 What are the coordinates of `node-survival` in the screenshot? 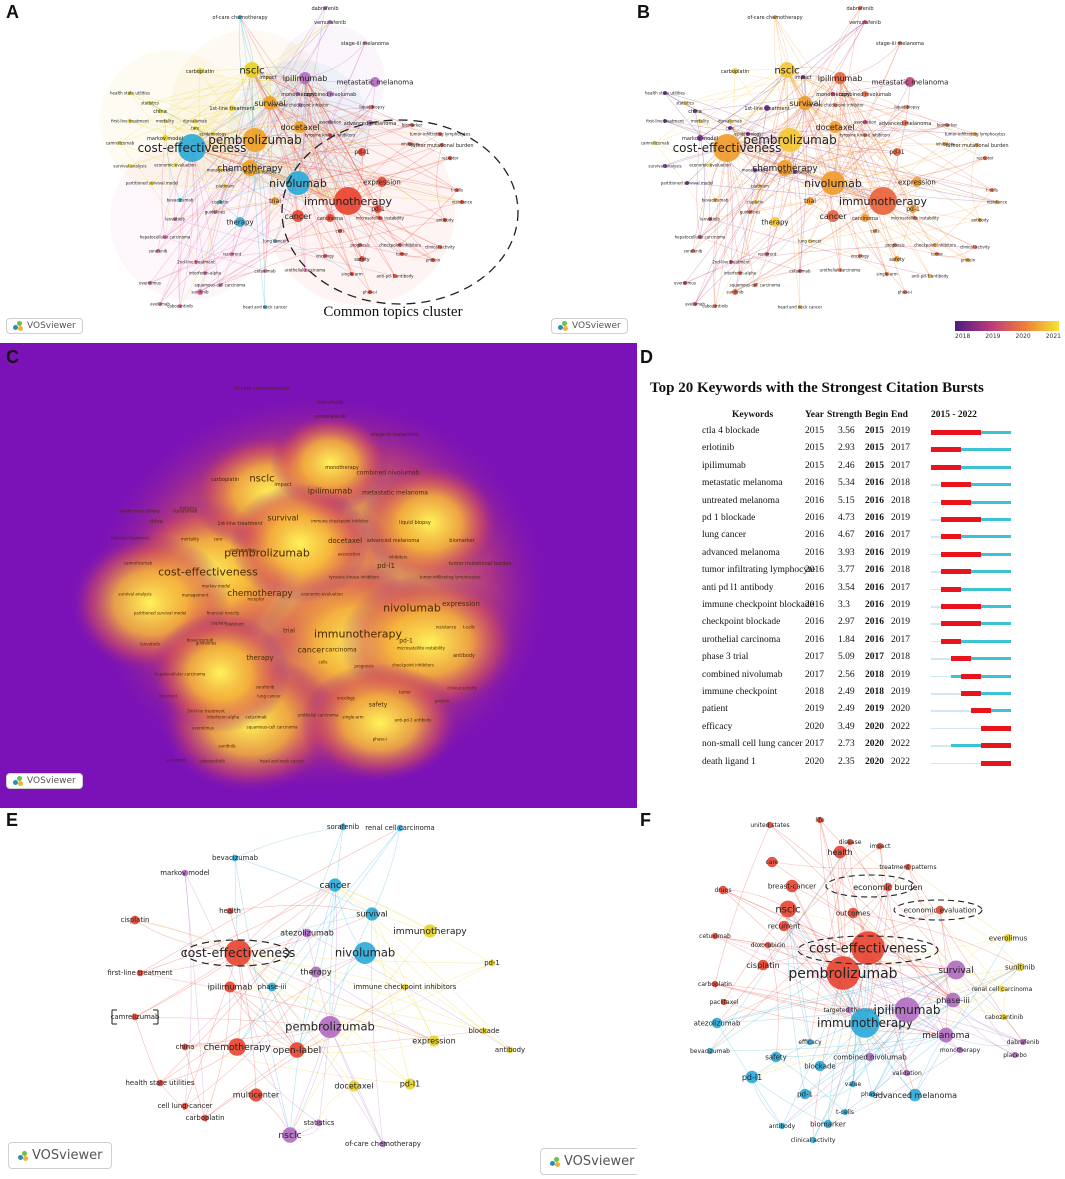 It's located at (805, 103).